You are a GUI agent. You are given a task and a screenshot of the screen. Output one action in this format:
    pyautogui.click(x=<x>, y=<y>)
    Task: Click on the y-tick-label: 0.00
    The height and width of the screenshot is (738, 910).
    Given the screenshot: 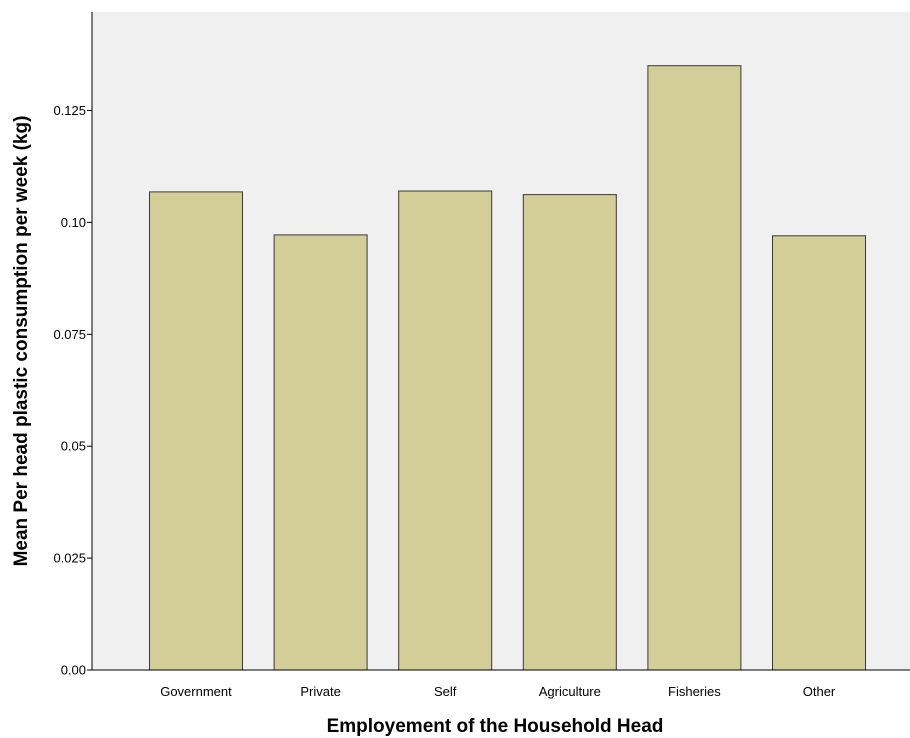 What is the action you would take?
    pyautogui.click(x=73, y=670)
    